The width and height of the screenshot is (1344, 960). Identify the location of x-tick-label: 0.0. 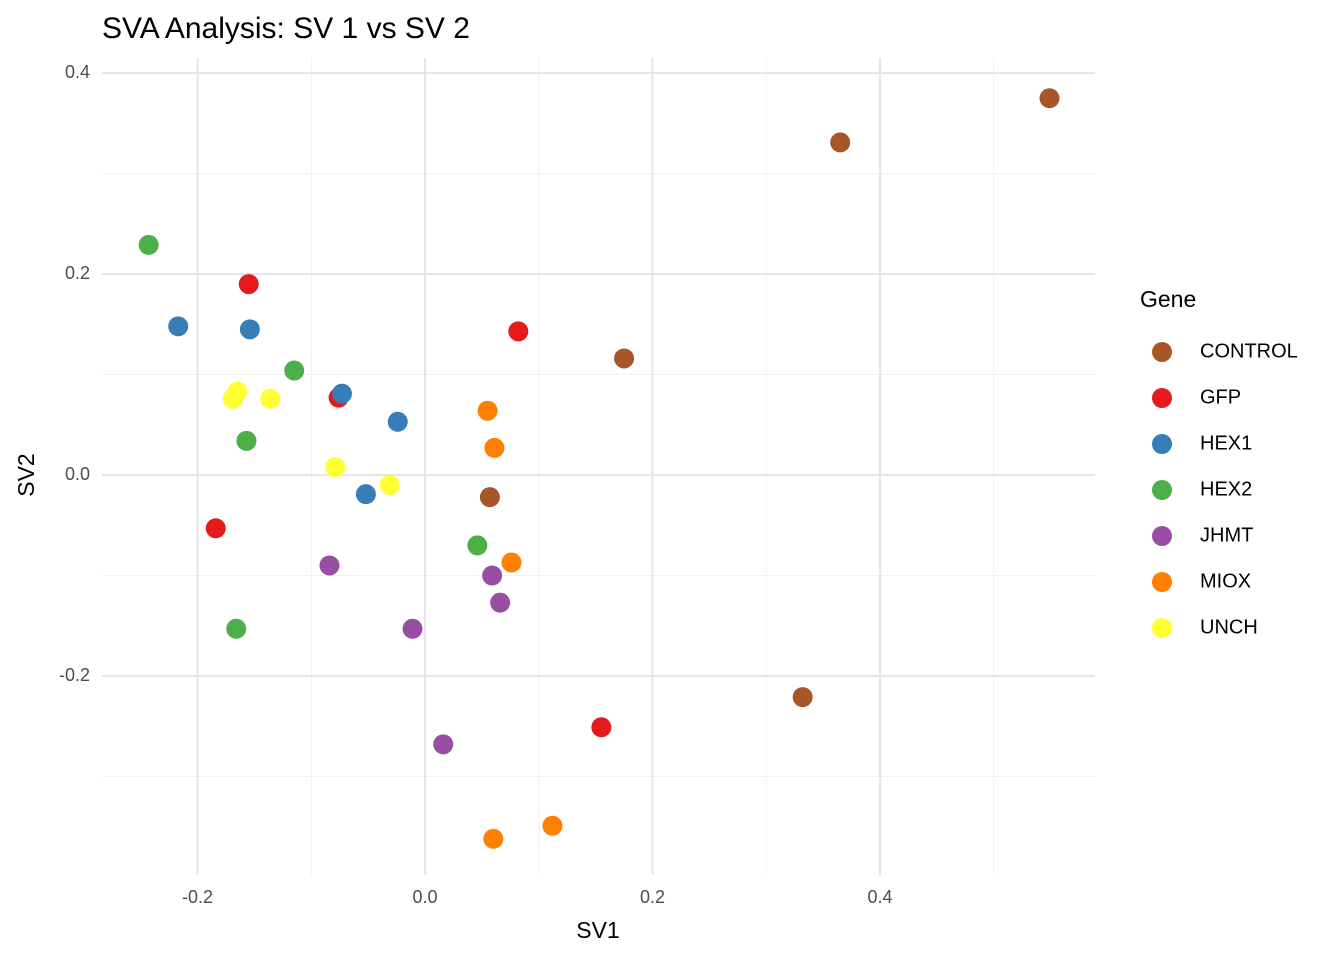
(425, 897).